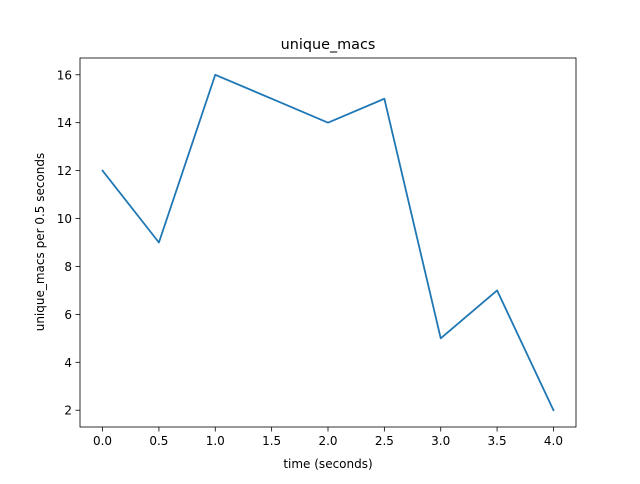  I want to click on x-tick-label: 3.5, so click(497, 441).